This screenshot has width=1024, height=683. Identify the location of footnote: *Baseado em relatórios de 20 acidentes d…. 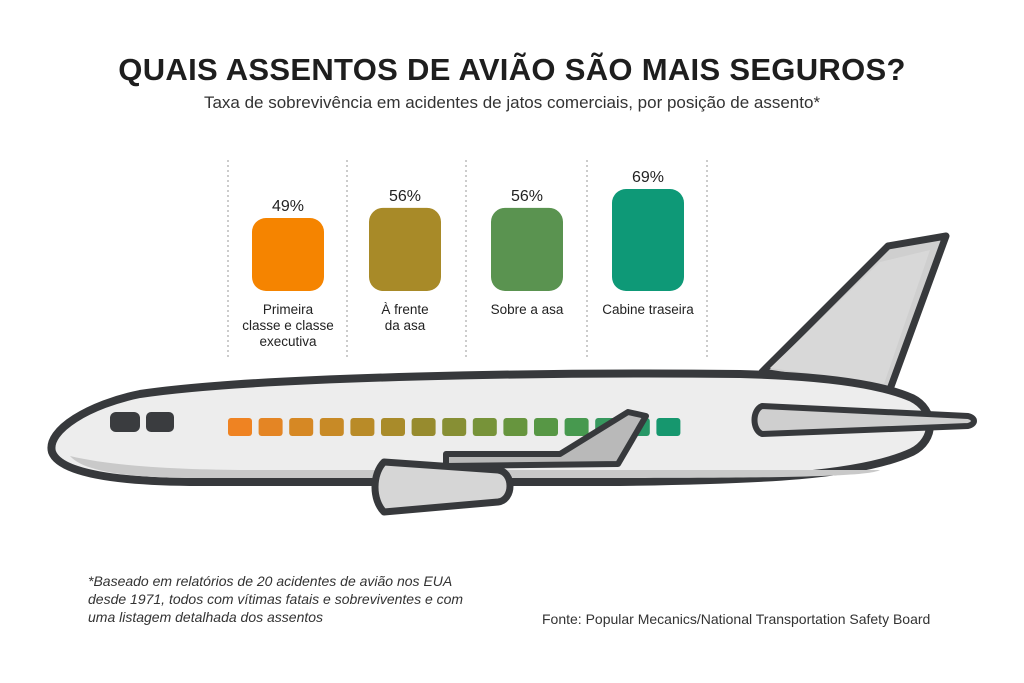
(276, 599).